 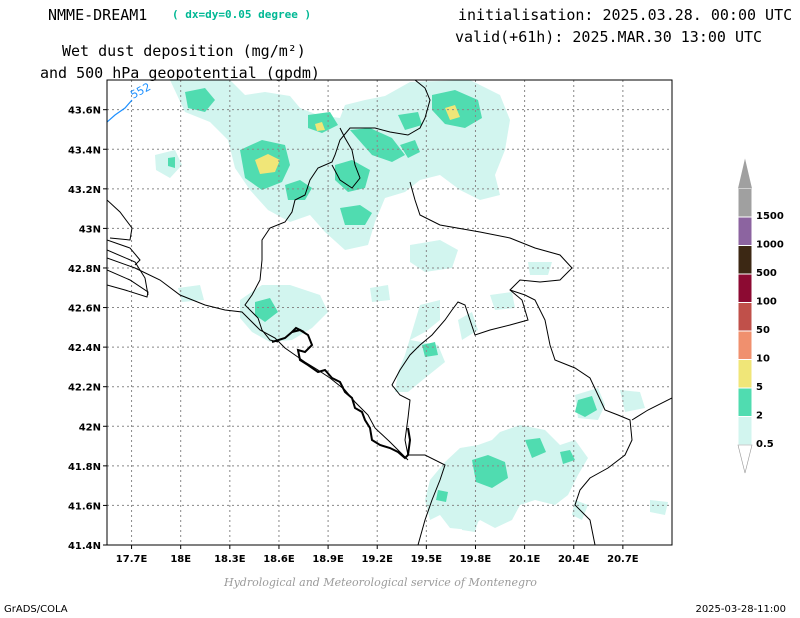 What do you see at coordinates (609, 37) in the screenshot?
I see `valid-time: valid(+61h): 2025.MAR.30 13:00 UTC` at bounding box center [609, 37].